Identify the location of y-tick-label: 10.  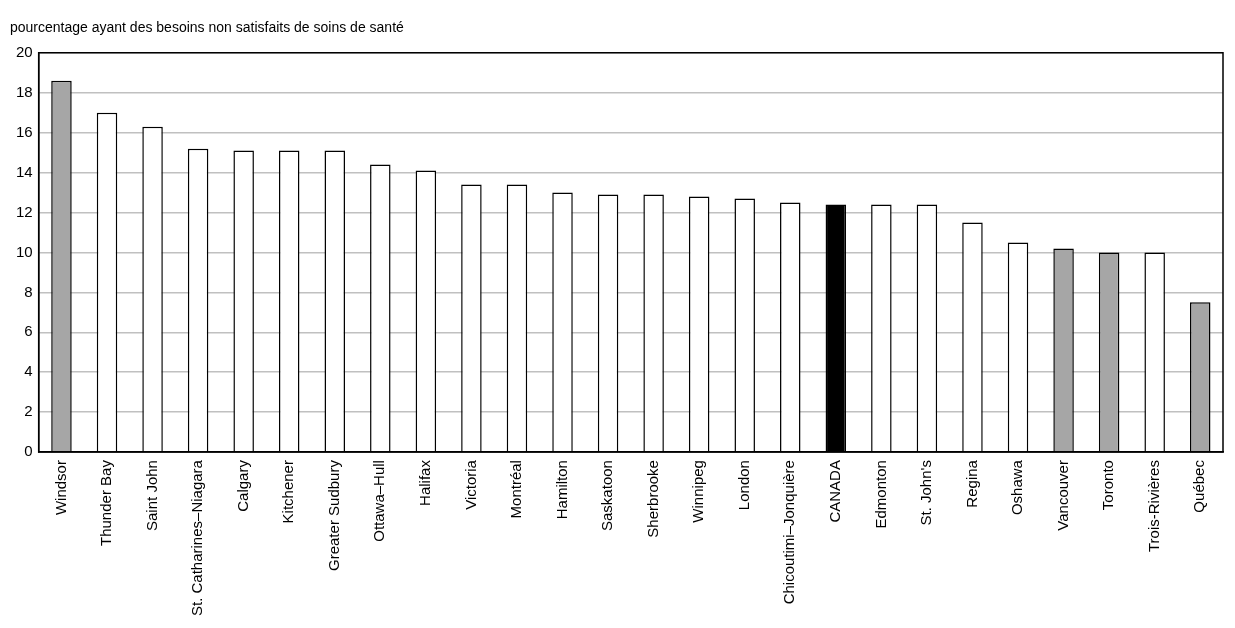
(24, 251).